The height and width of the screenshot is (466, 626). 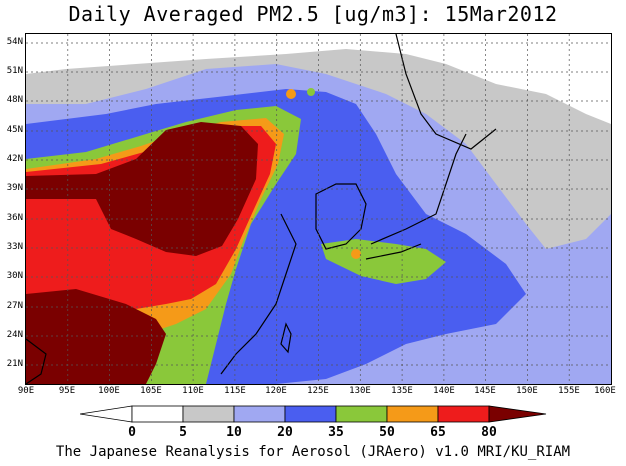 What do you see at coordinates (132, 432) in the screenshot?
I see `colorbar-label: 0` at bounding box center [132, 432].